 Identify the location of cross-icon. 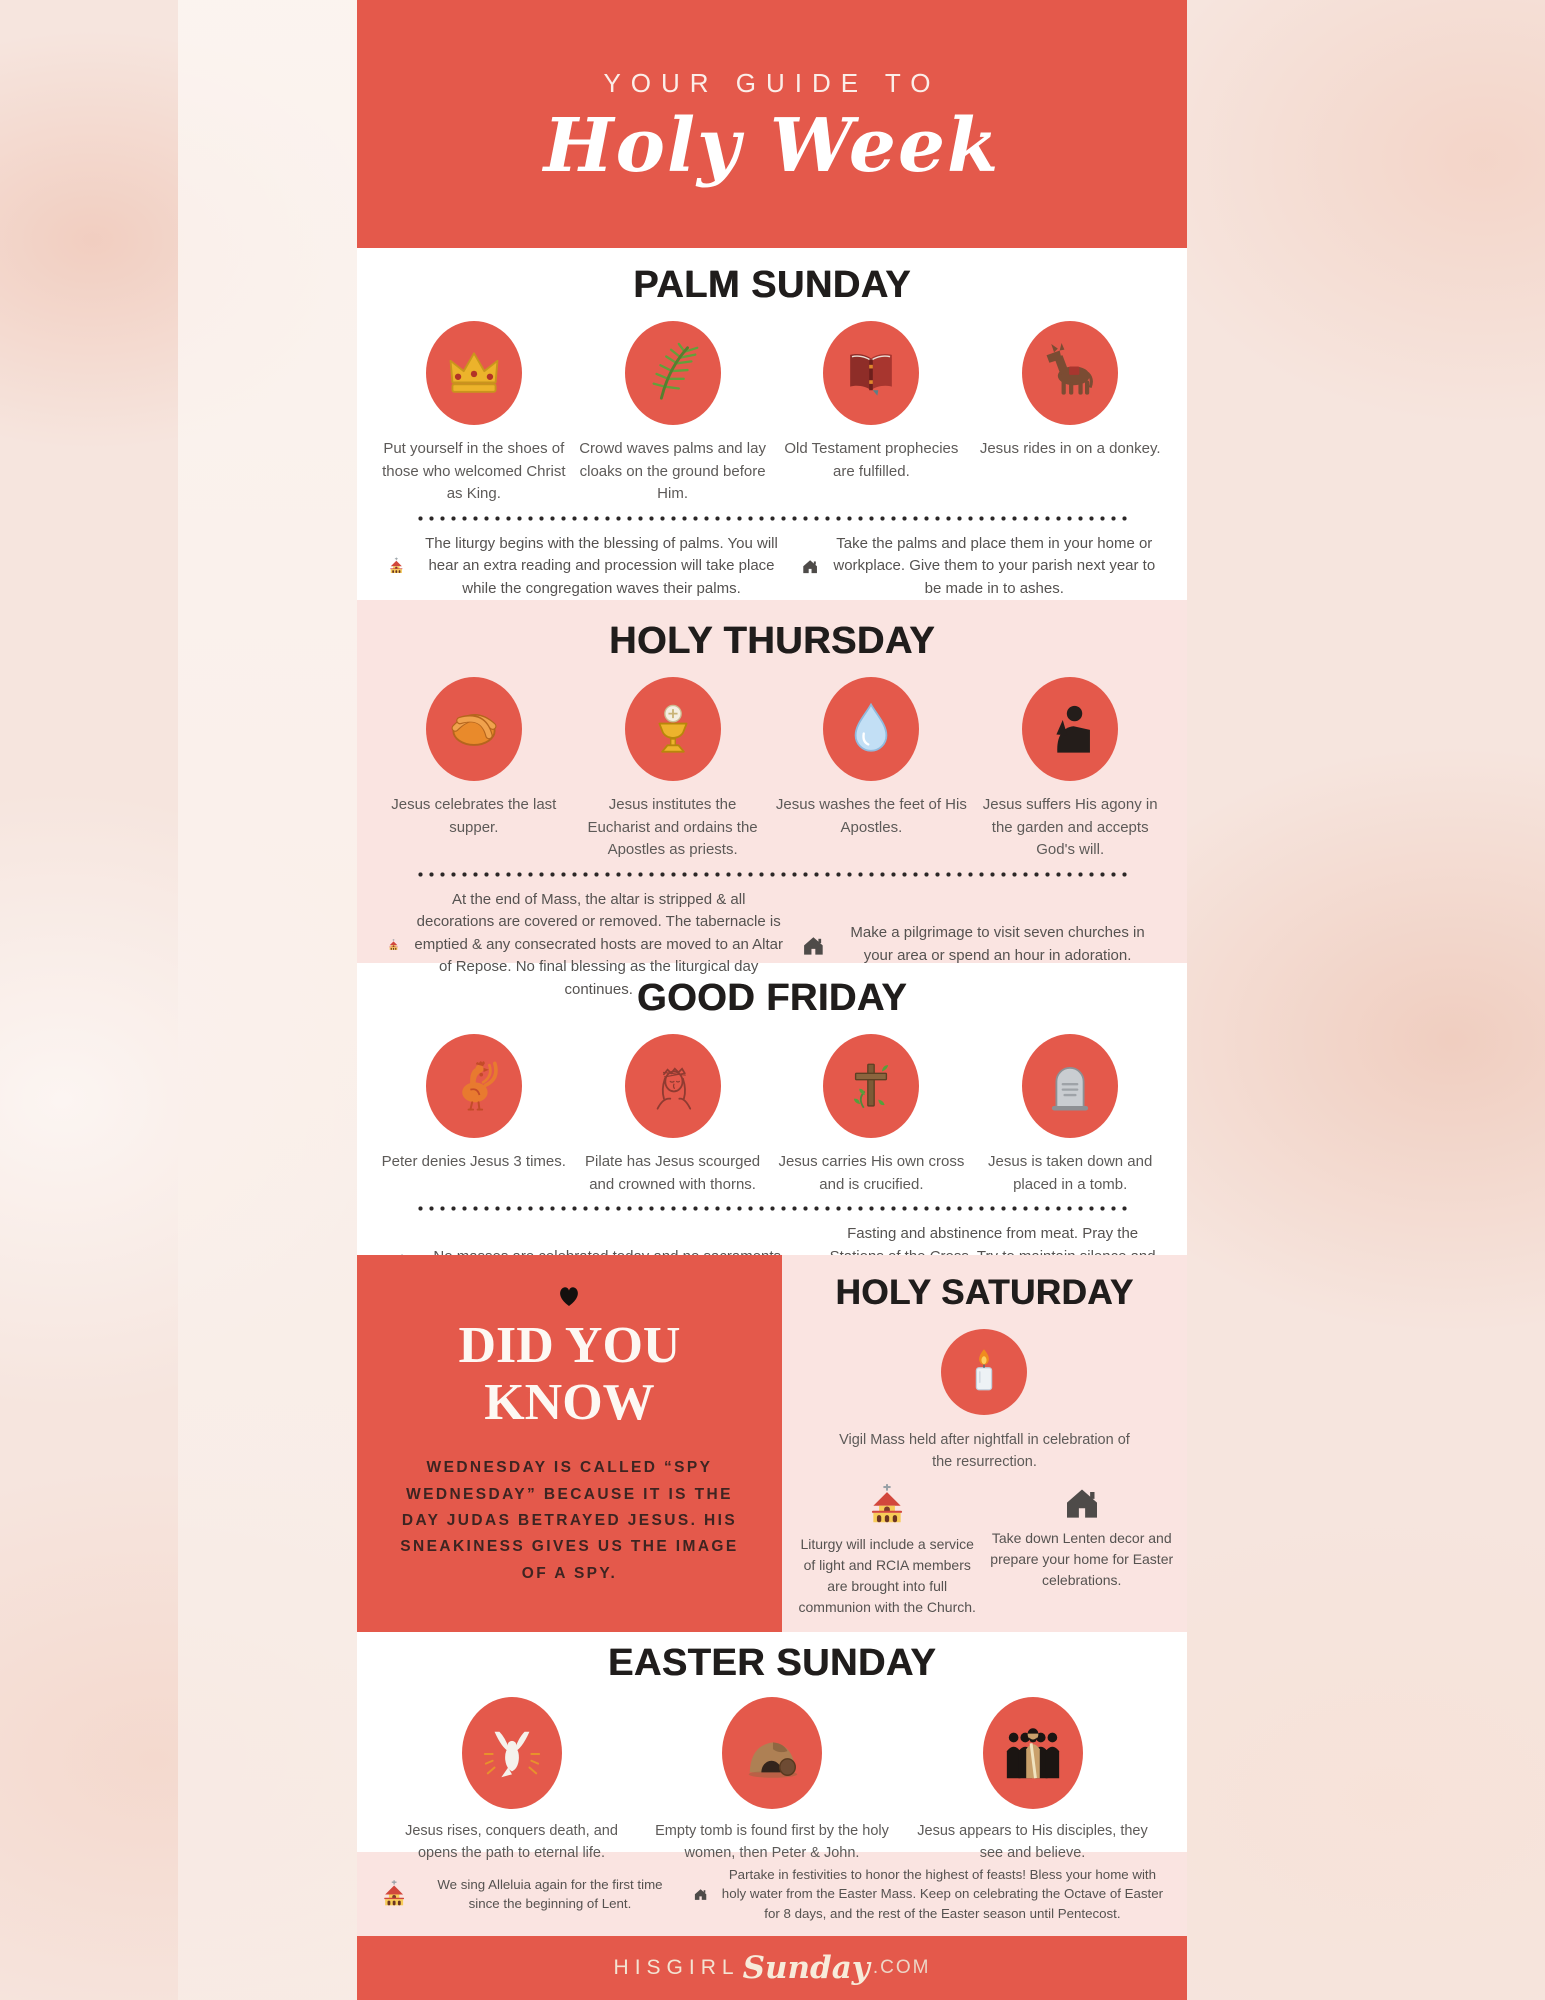
(871, 1086).